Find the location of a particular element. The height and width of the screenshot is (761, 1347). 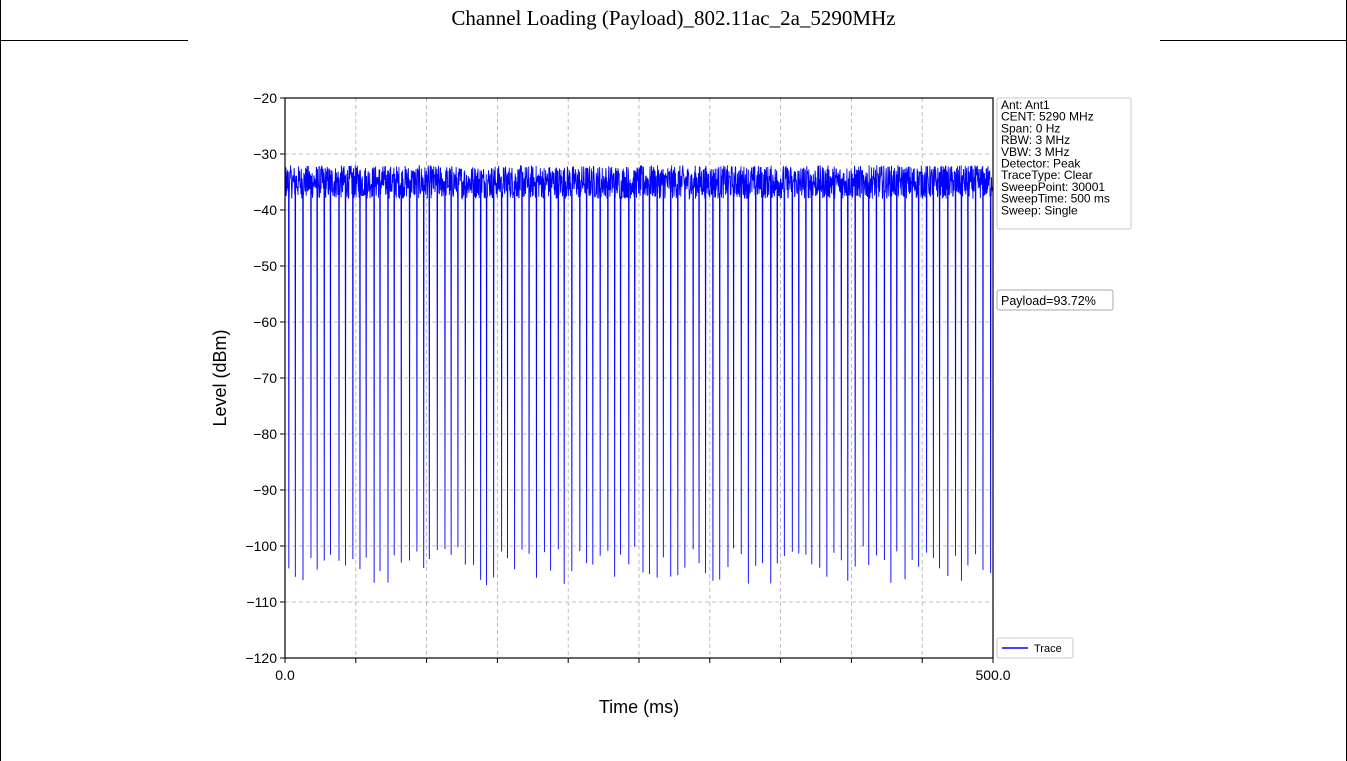

y-tick-label: −80 is located at coordinates (265, 434).